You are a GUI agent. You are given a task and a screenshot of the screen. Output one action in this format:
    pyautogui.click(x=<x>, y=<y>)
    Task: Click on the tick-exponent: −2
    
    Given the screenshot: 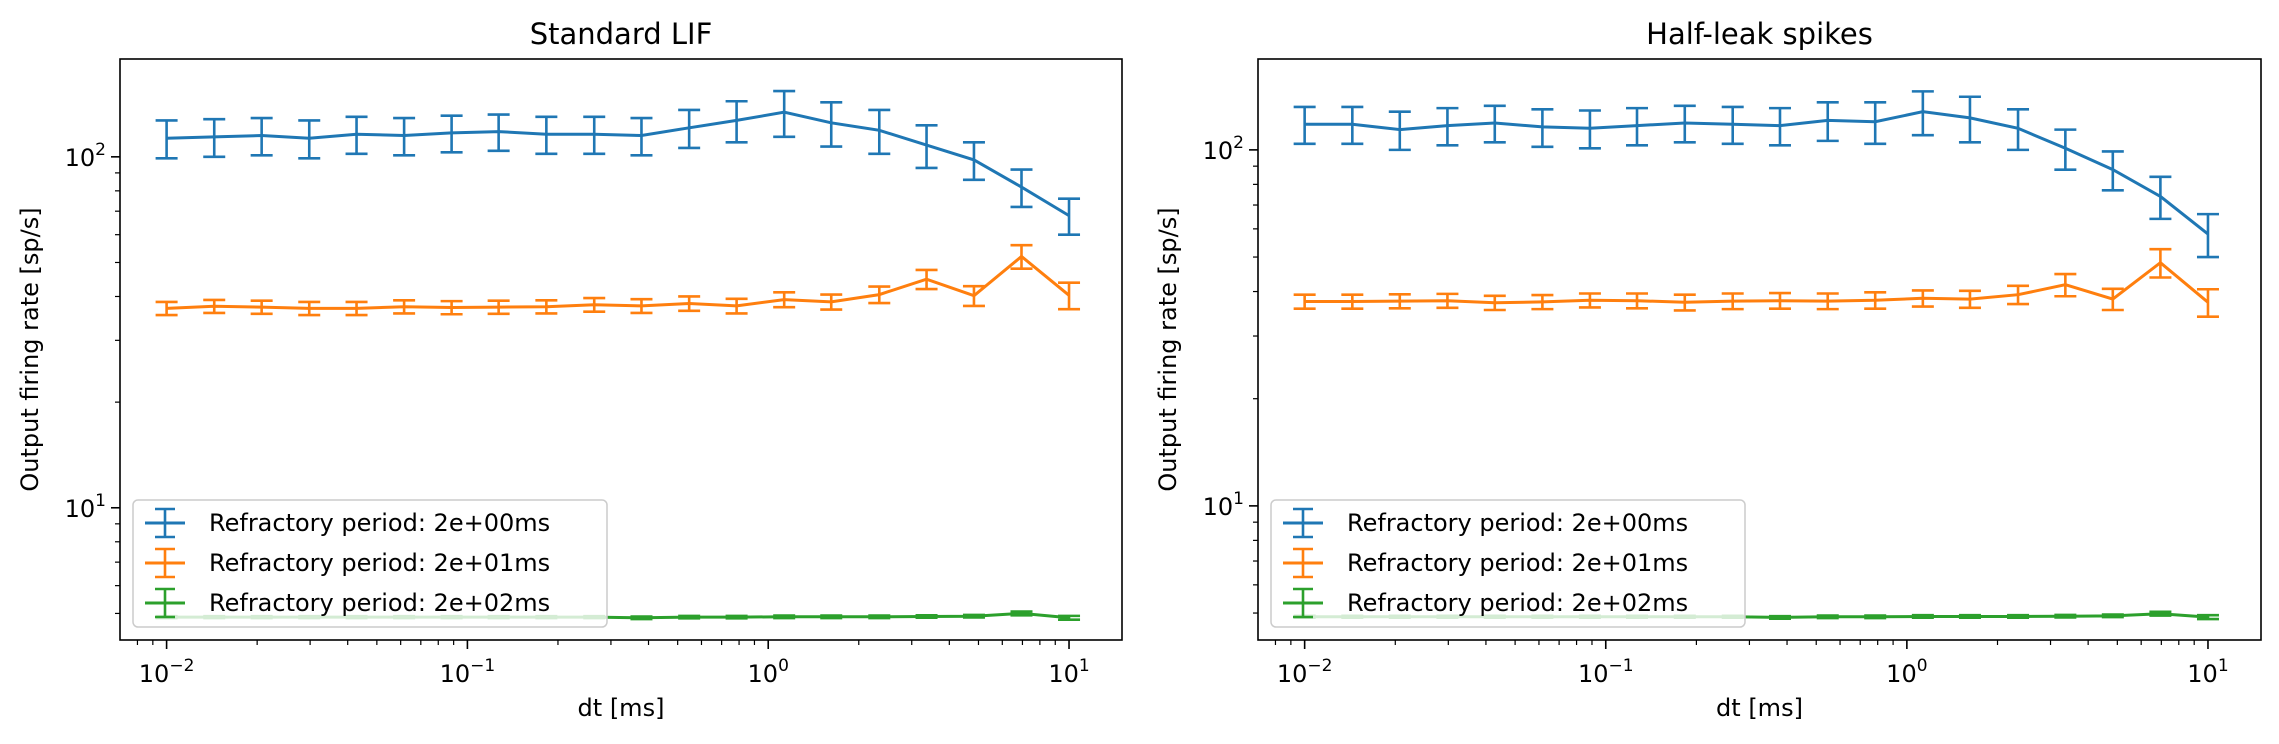 What is the action you would take?
    pyautogui.click(x=181, y=666)
    